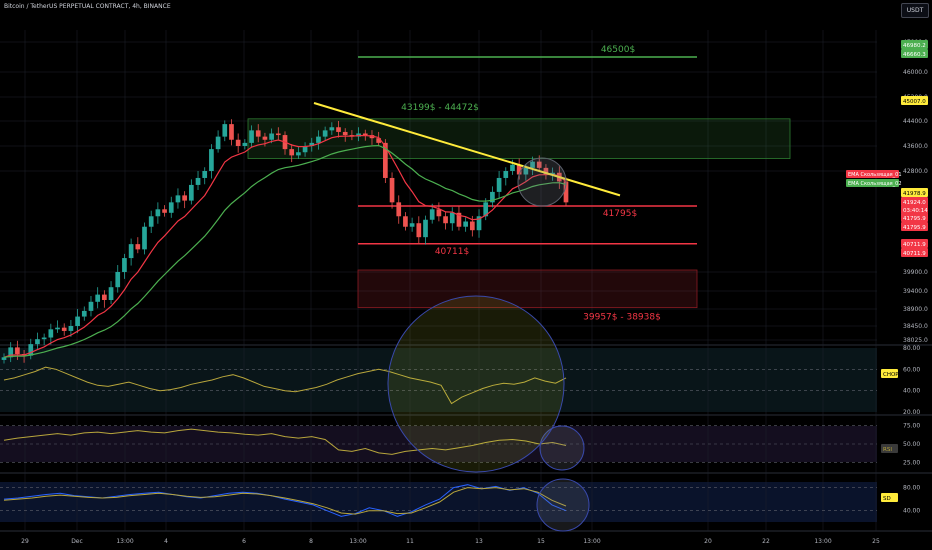 This screenshot has height=550, width=932. I want to click on price-axis-tag-label: 46980.2, so click(914, 46).